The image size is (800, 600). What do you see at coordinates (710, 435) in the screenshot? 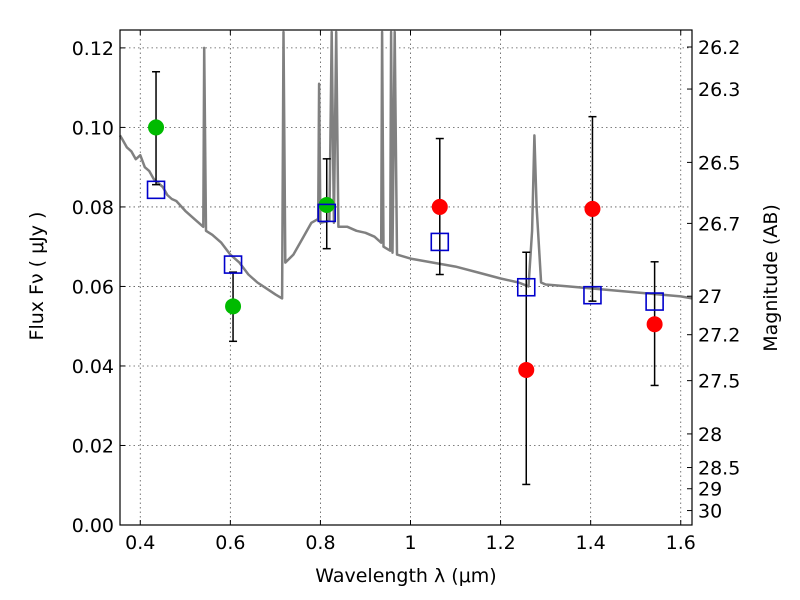
I see `mag-tick-label: 28` at bounding box center [710, 435].